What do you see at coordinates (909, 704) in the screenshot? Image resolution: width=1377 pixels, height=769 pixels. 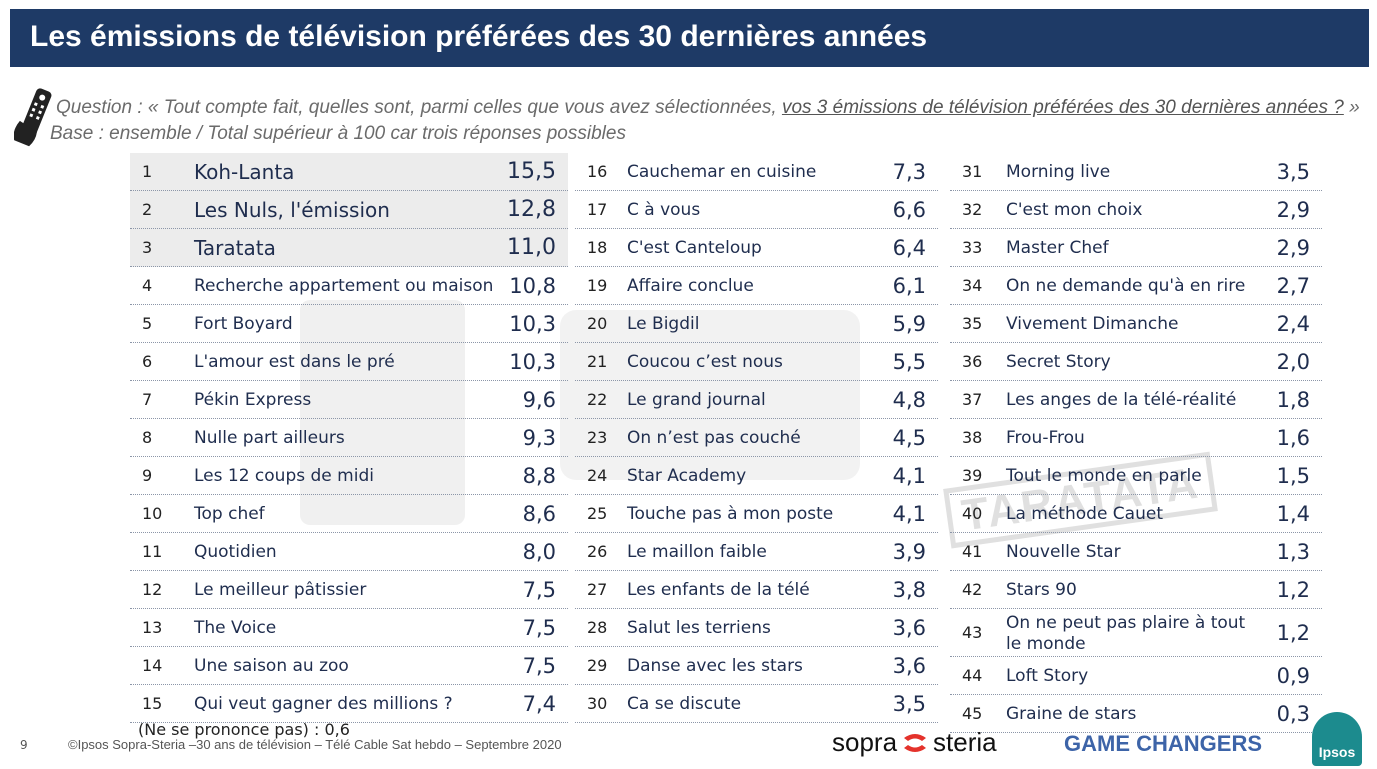 I see `row-percentage: 3,5` at bounding box center [909, 704].